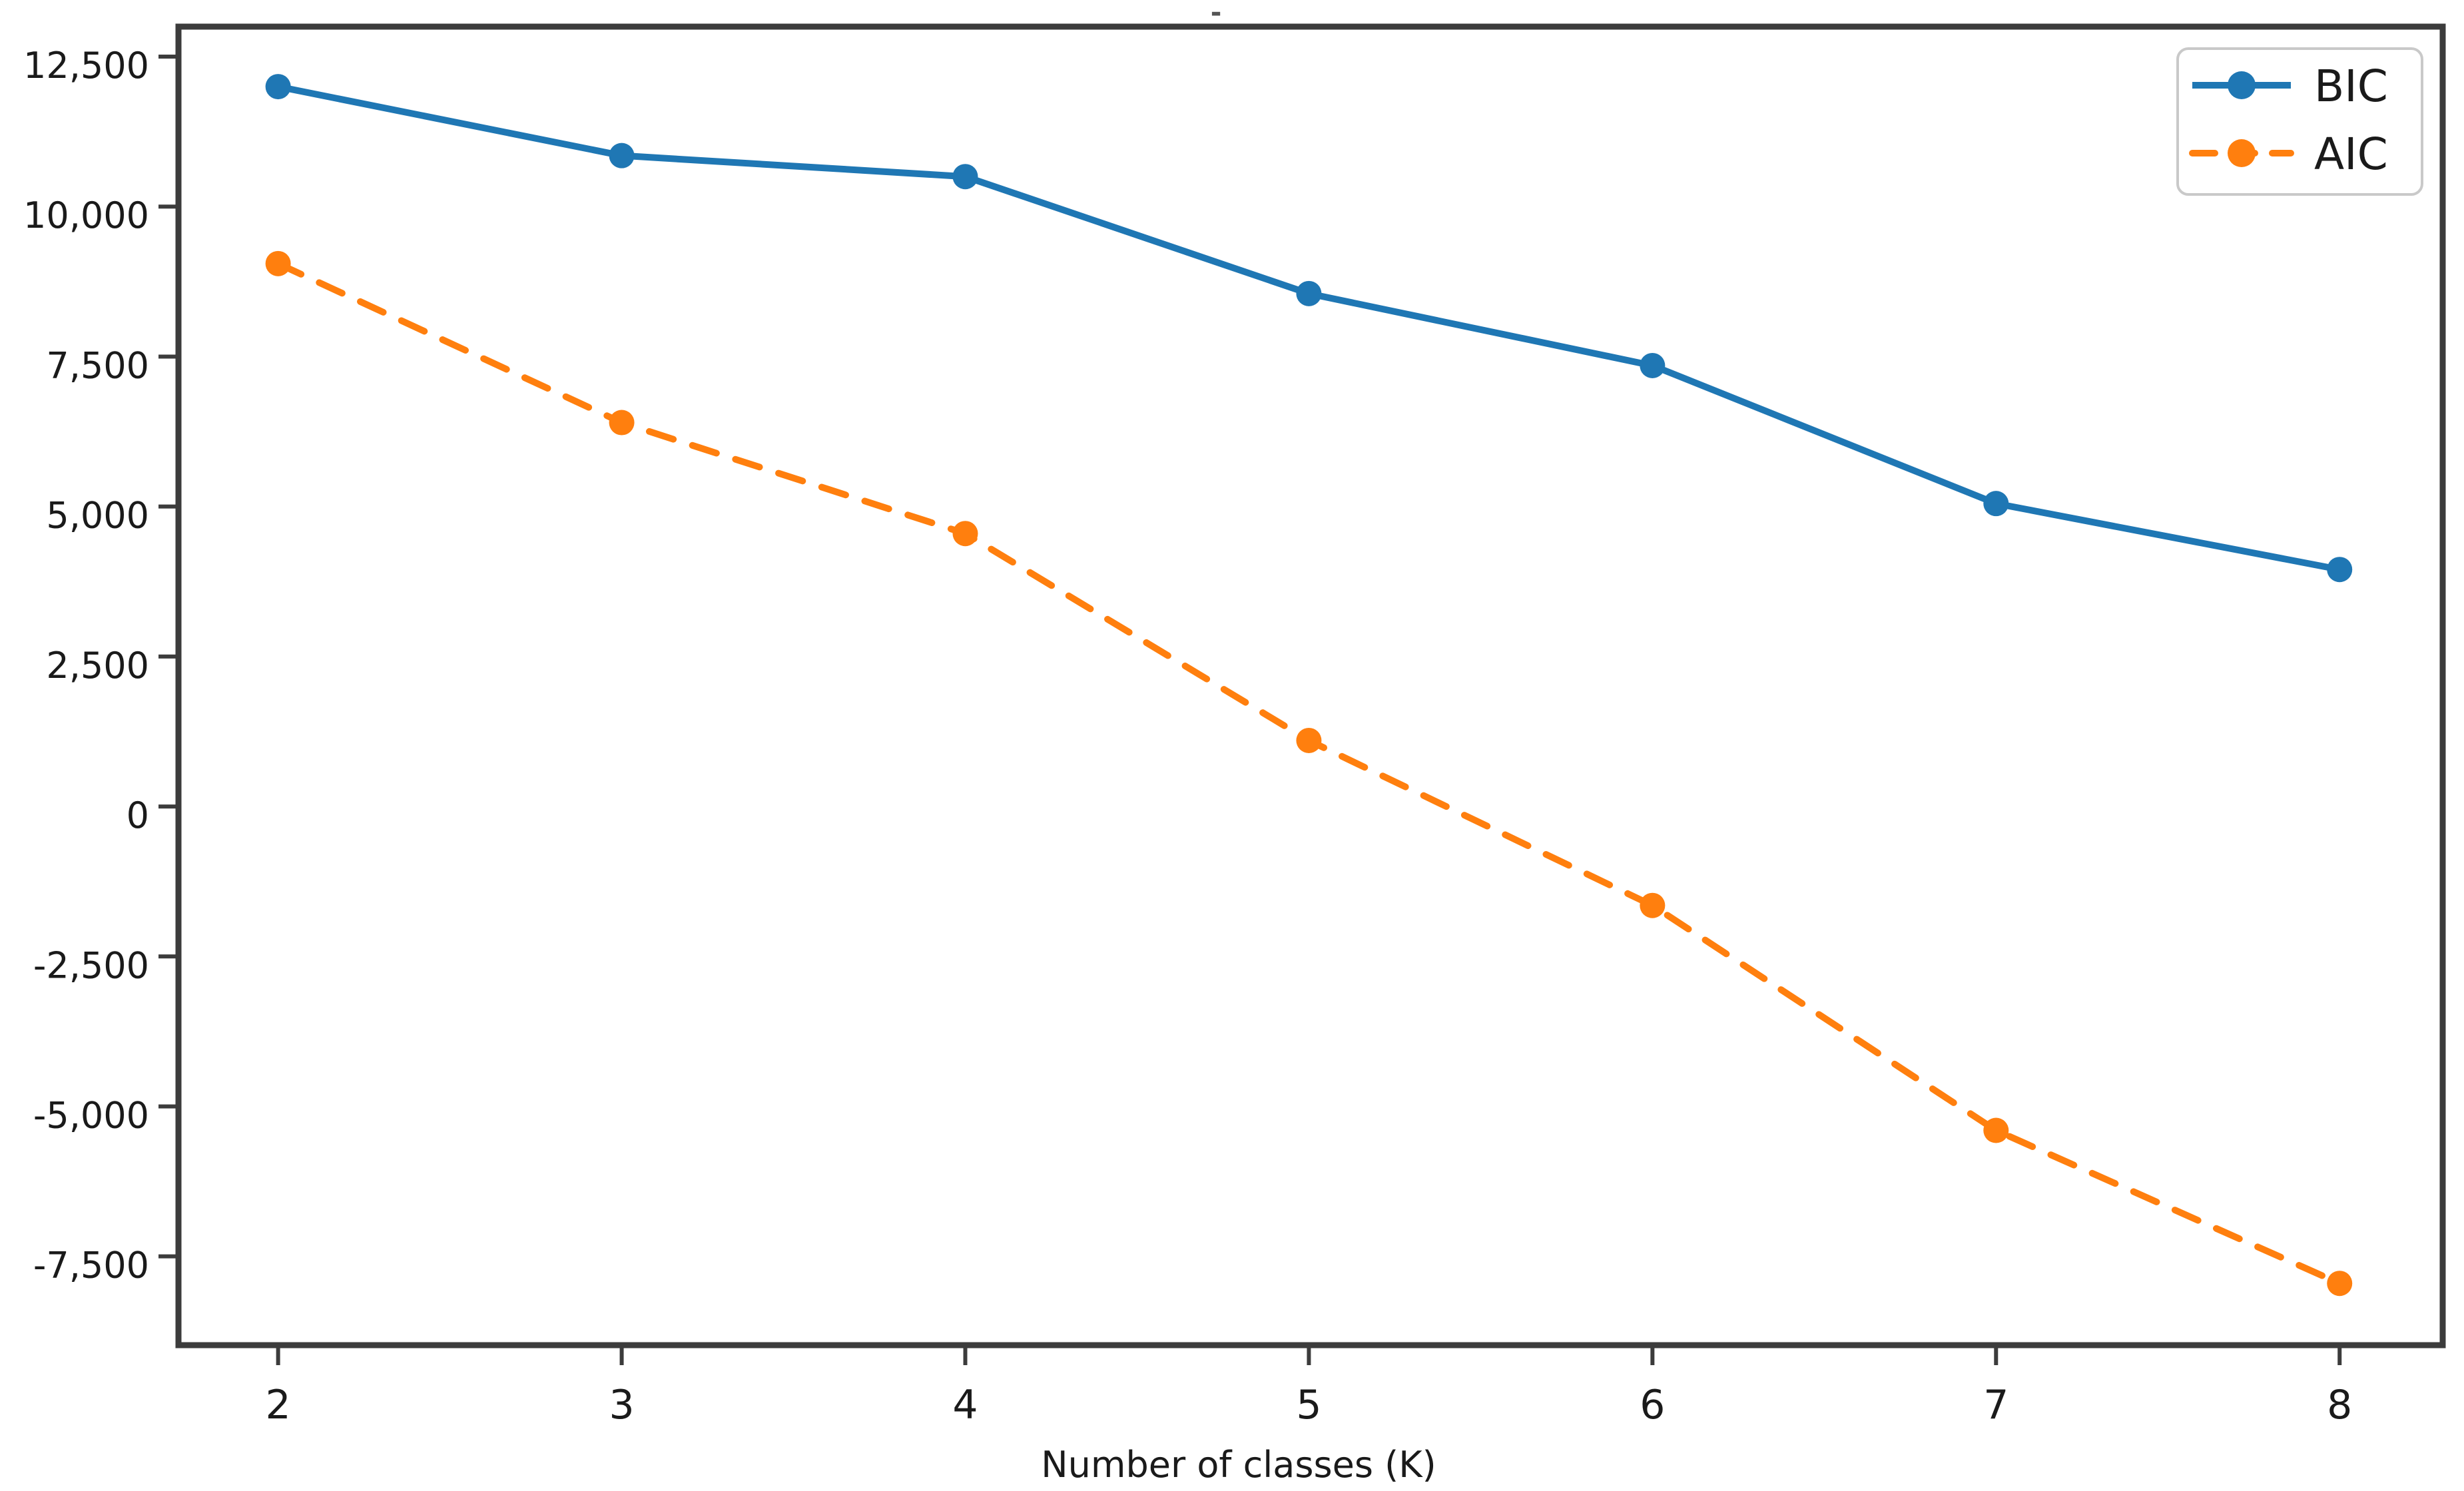 Image resolution: width=2464 pixels, height=1491 pixels. I want to click on legend-marker-bic, so click(2242, 85).